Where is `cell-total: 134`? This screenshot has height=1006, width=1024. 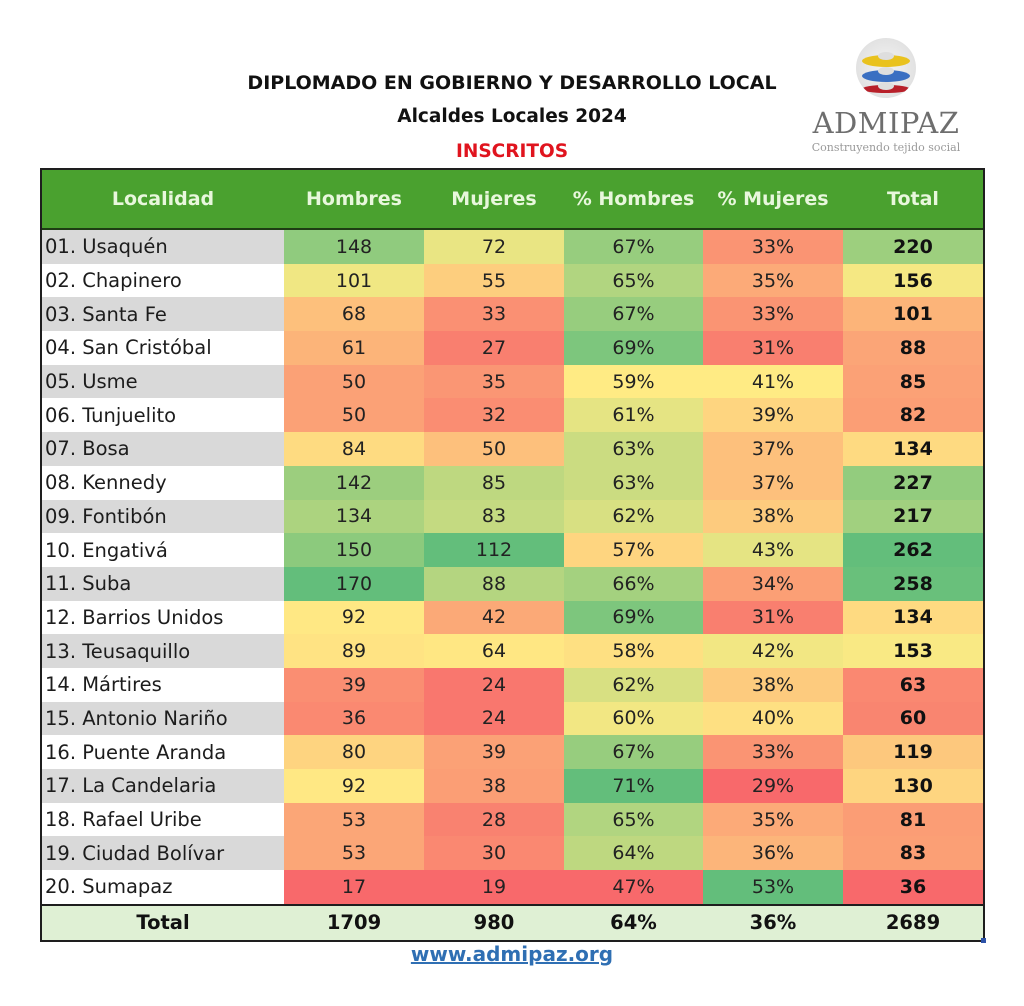
cell-total: 134 is located at coordinates (913, 617).